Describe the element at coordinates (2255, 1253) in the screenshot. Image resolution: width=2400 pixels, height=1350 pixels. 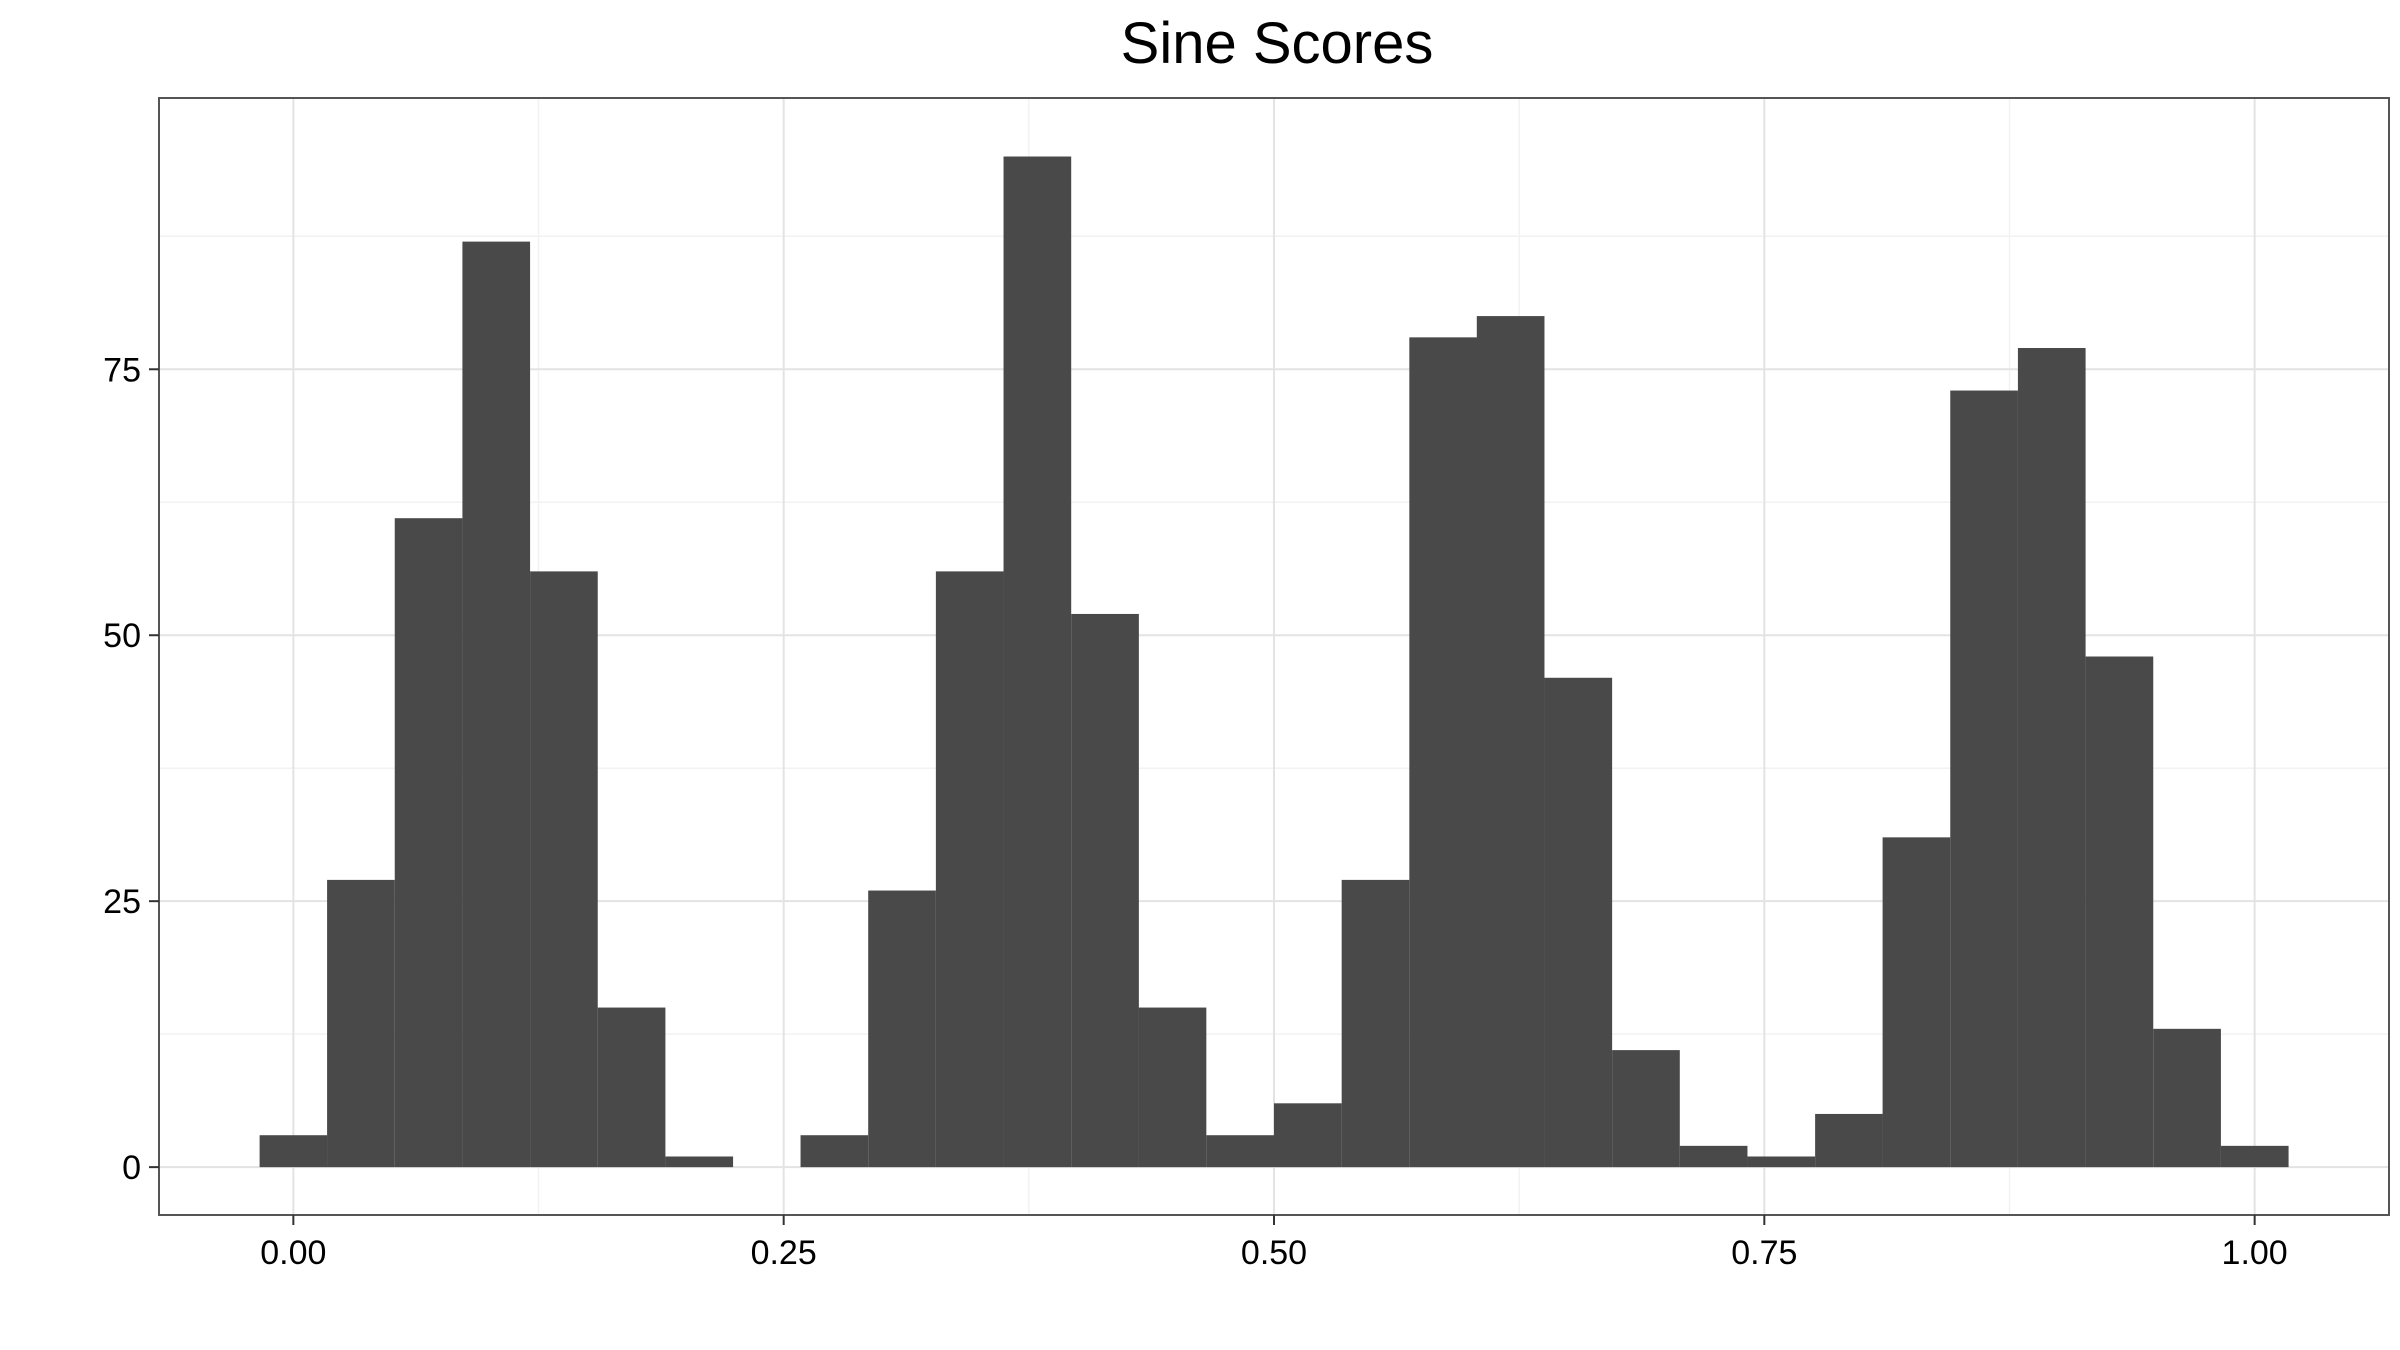
I see `x-tick-label: 1.00` at that location.